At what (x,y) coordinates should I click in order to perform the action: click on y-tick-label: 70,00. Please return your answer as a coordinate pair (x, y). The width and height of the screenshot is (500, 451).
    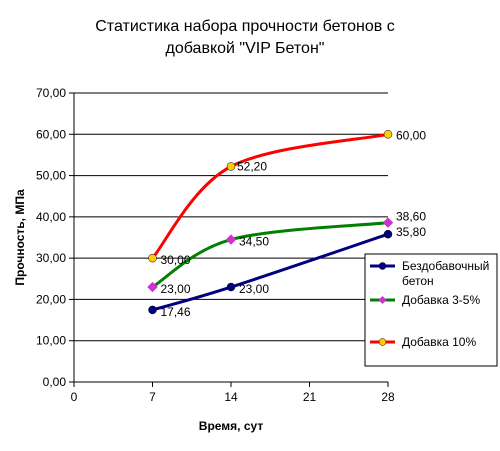
    Looking at the image, I should click on (51, 93).